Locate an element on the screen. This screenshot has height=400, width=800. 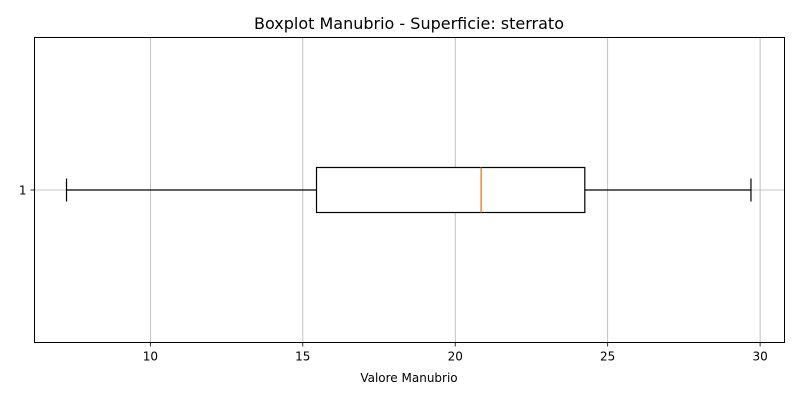
x-tick-label: 30 is located at coordinates (759, 357).